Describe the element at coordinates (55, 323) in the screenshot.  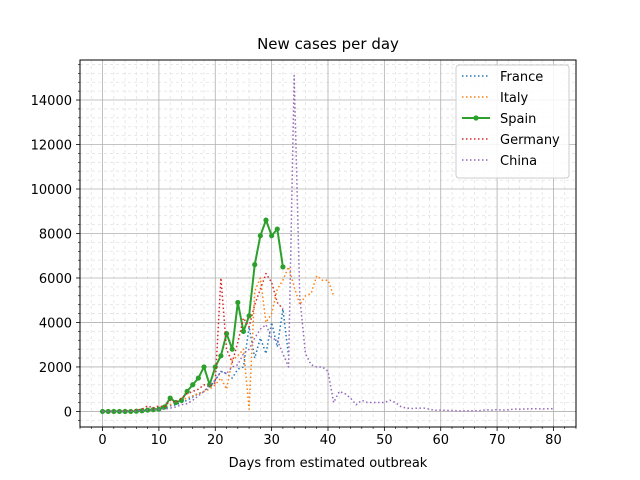
I see `y-tick-label: 4000` at that location.